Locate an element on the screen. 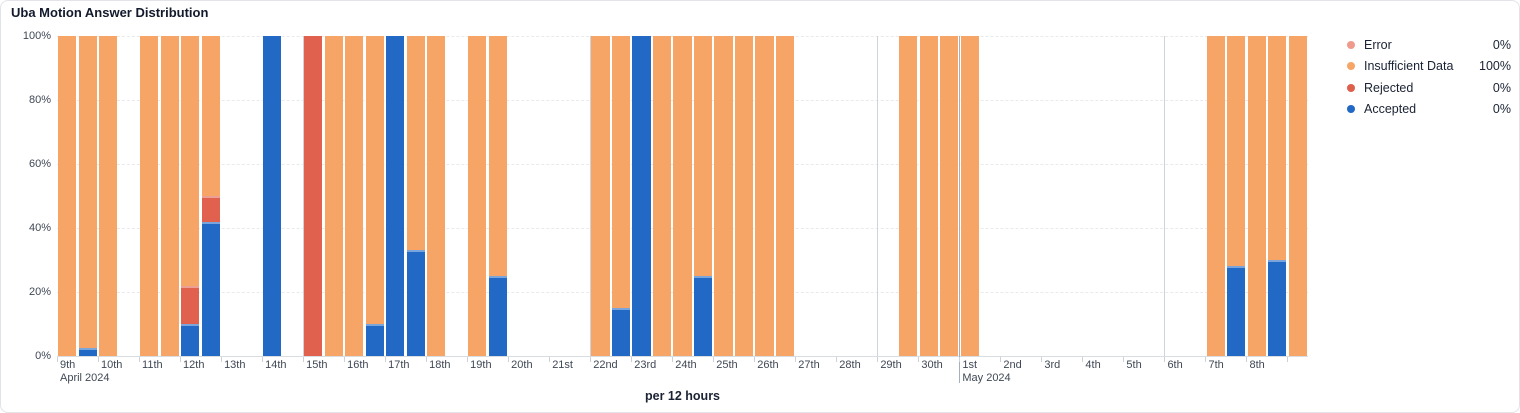  x-axis-day-label: 19th is located at coordinates (481, 365).